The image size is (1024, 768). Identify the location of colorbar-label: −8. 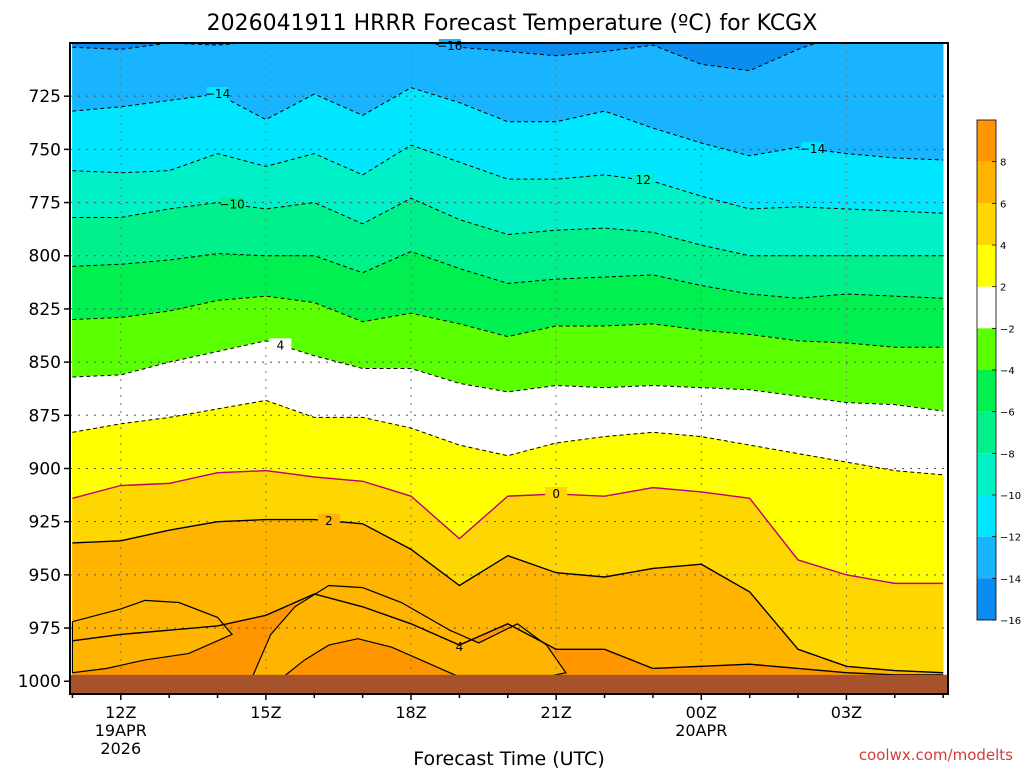
(1007, 454).